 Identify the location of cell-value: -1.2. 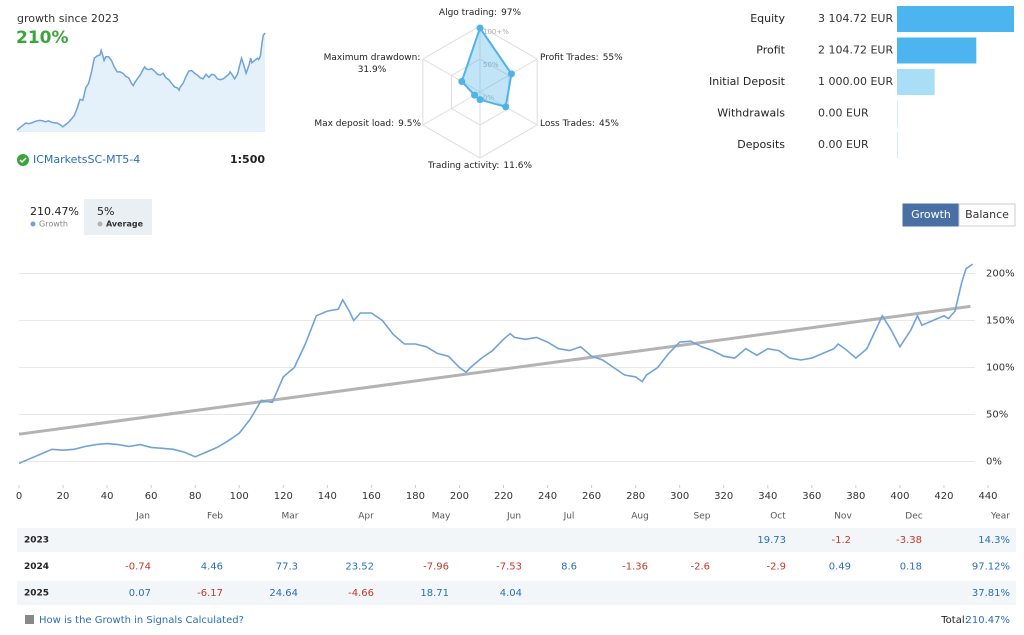
(841, 540).